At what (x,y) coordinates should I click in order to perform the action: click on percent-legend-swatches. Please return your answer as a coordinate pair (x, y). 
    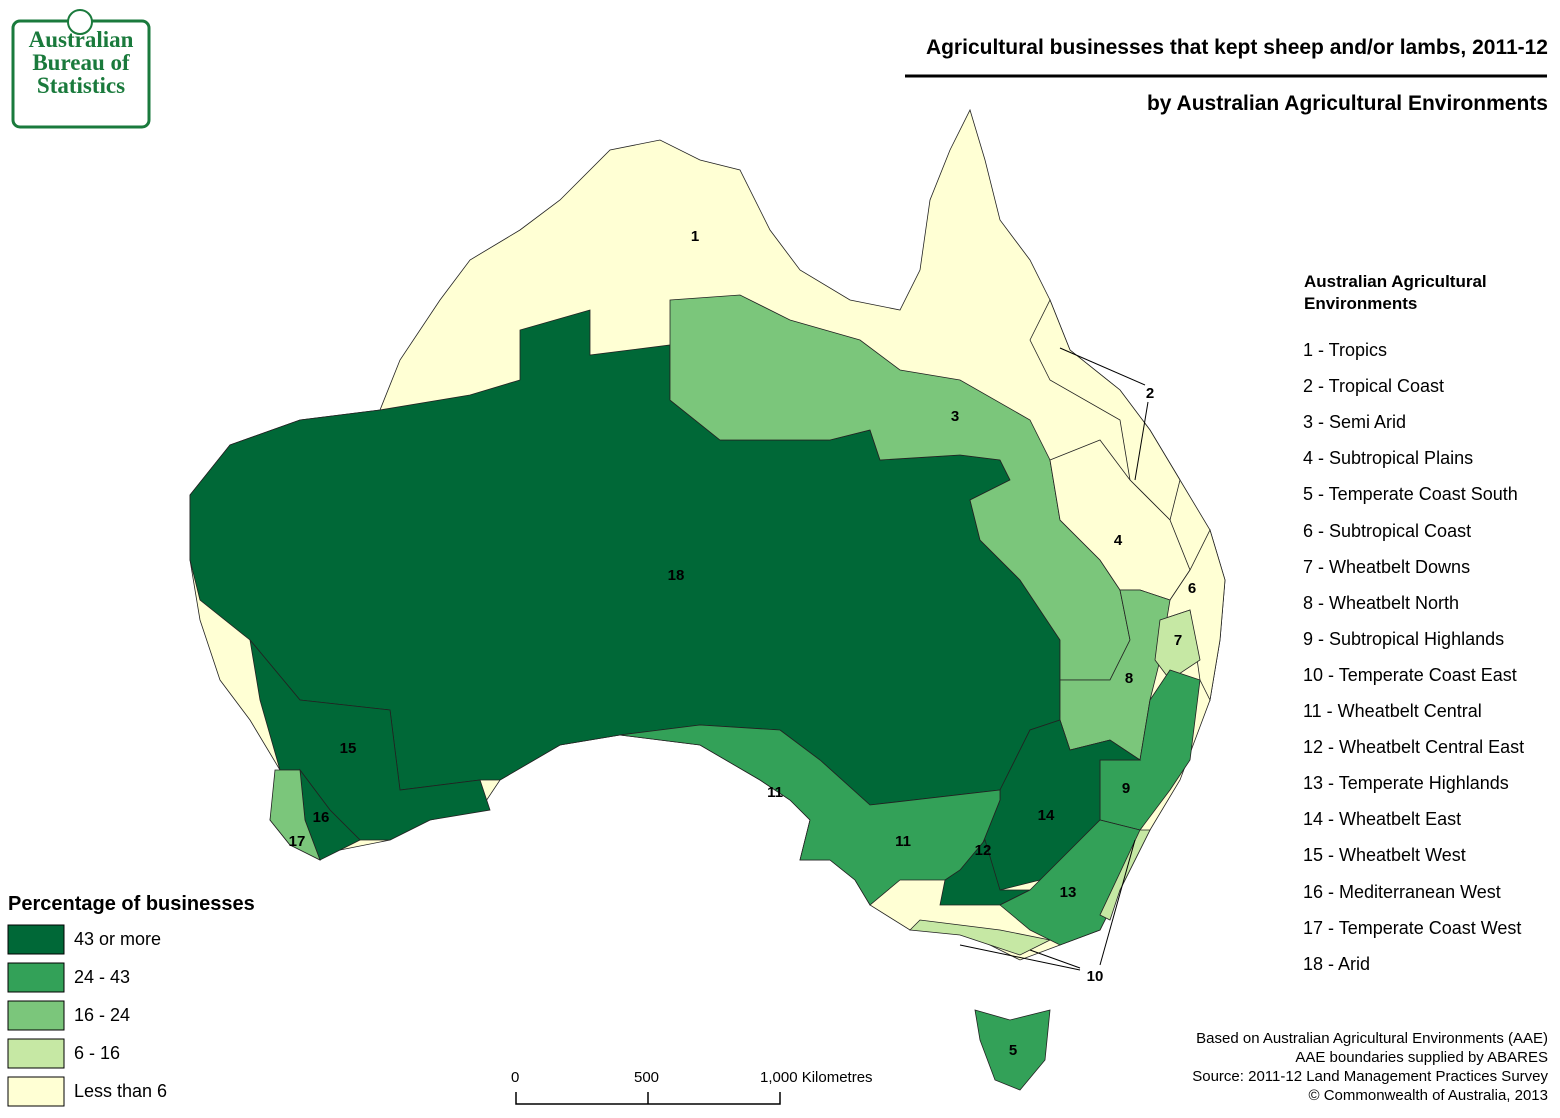
    Looking at the image, I should click on (36, 1015).